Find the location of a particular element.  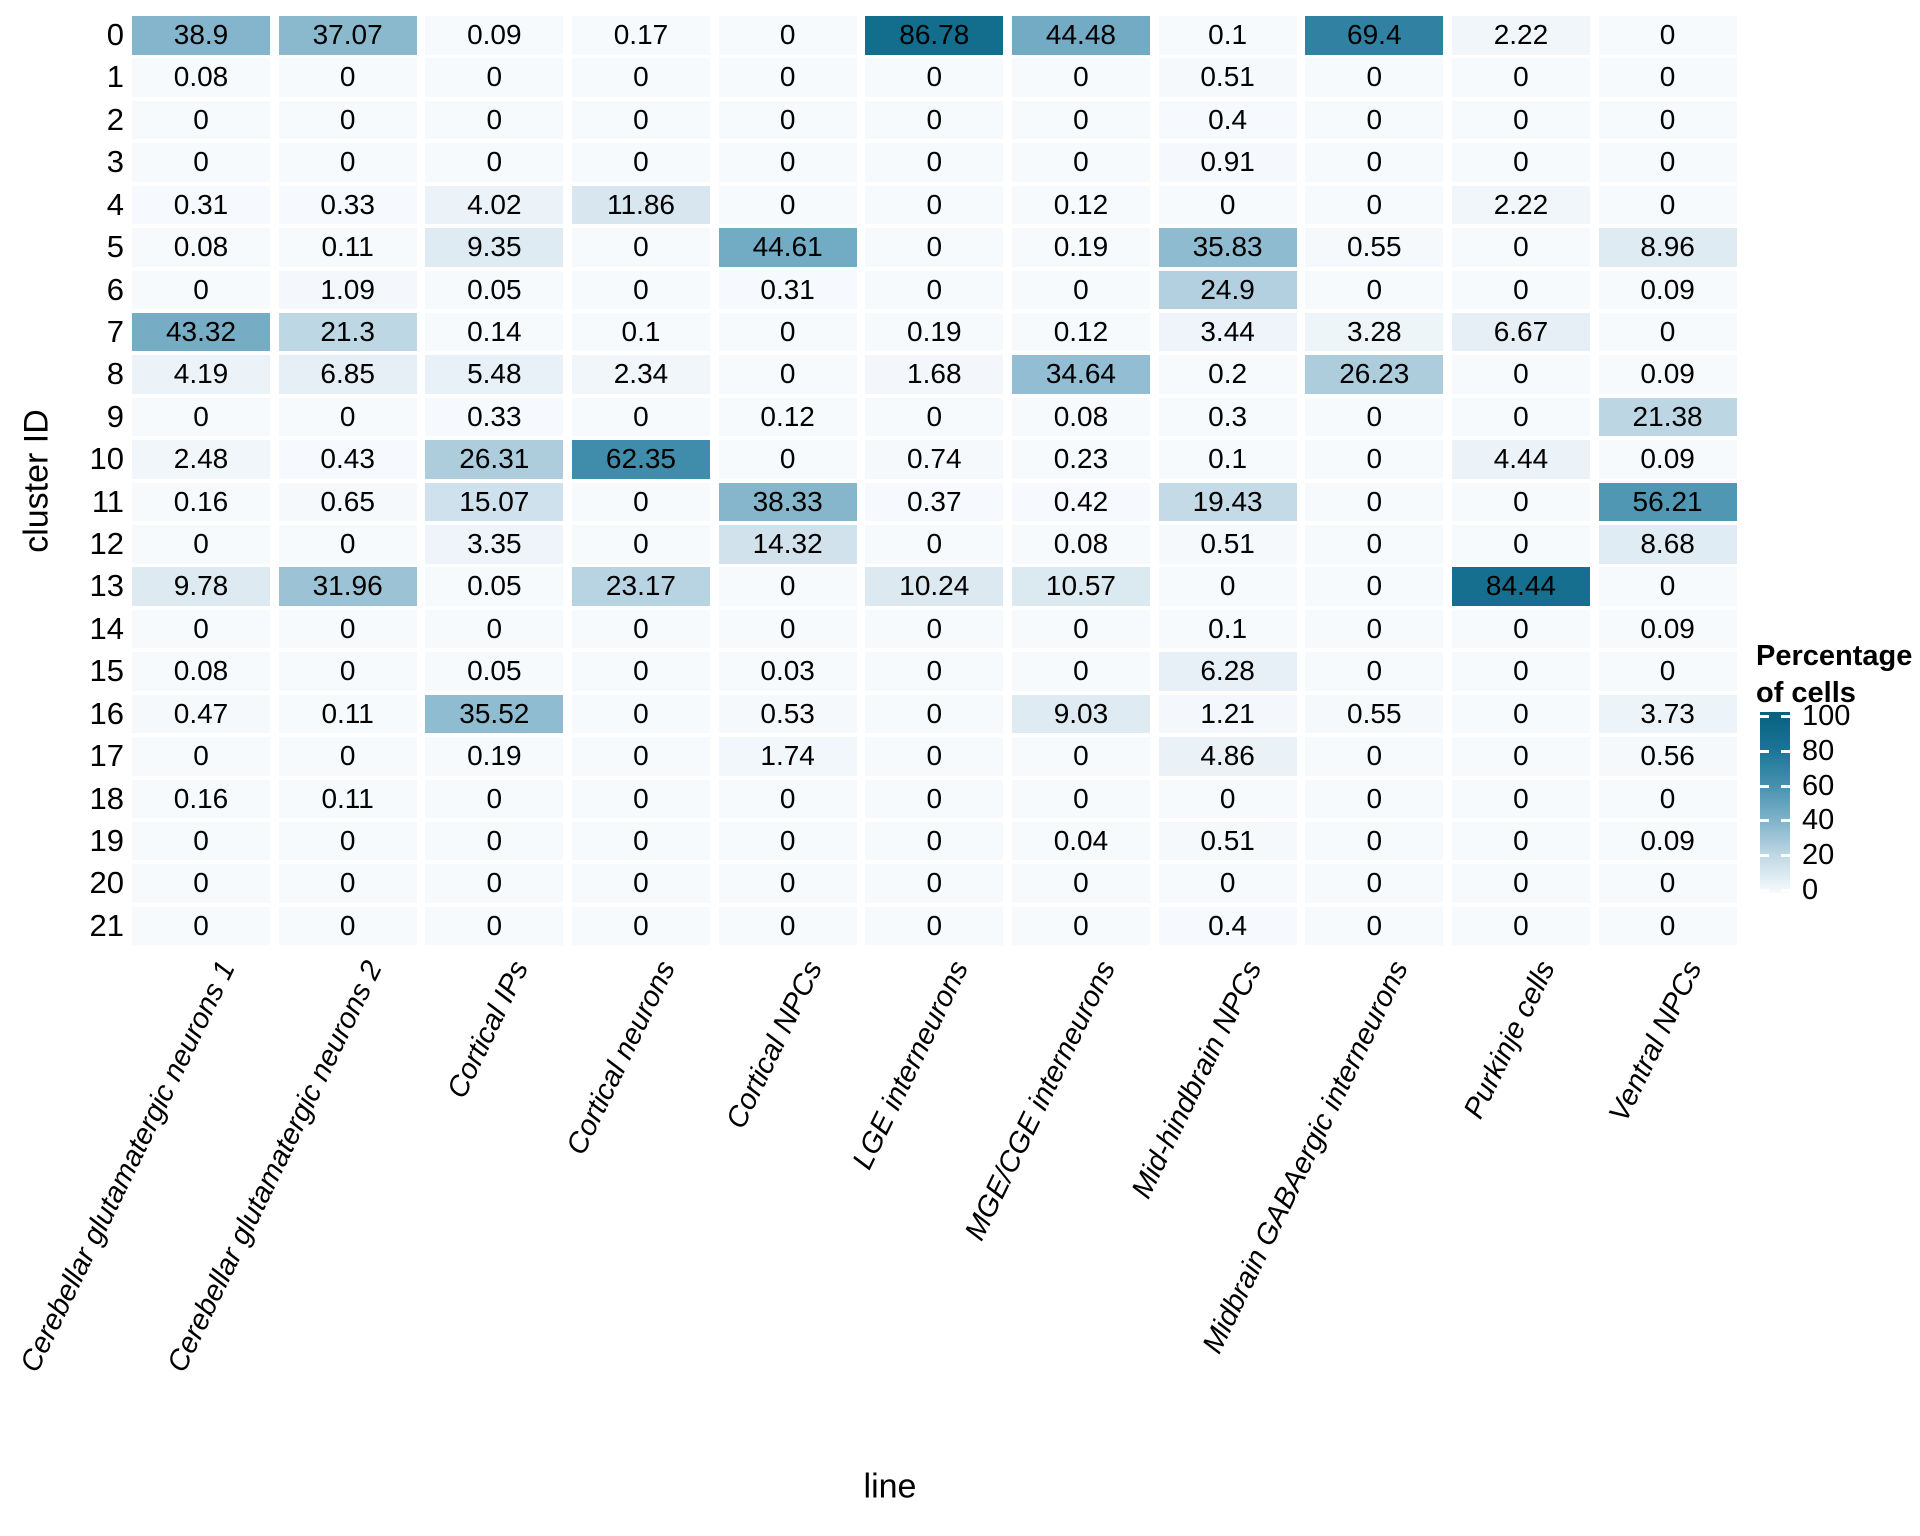

heatmap-cell: 0.53 is located at coordinates (787, 714).